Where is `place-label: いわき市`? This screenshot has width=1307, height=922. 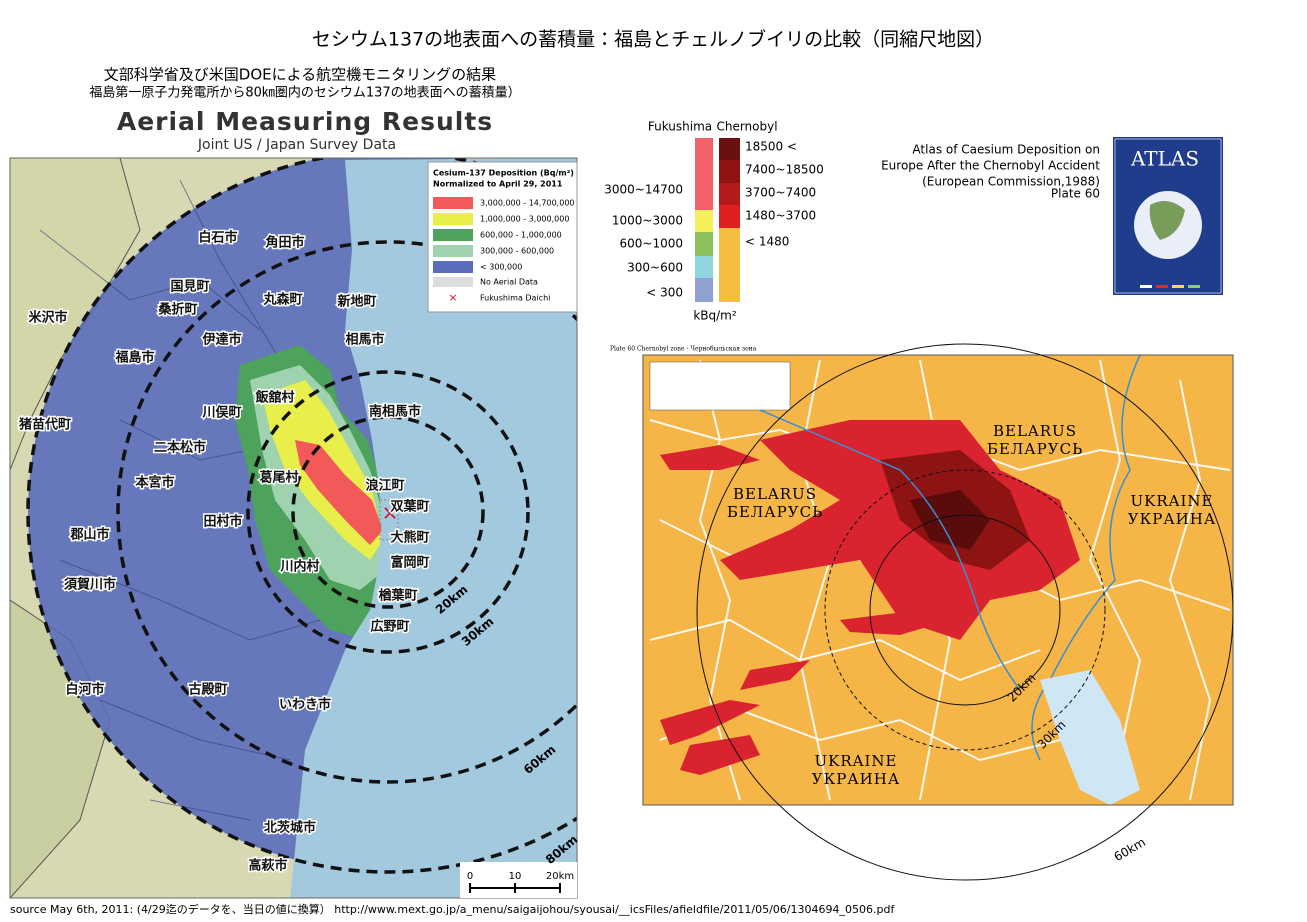 place-label: いわき市 is located at coordinates (305, 705).